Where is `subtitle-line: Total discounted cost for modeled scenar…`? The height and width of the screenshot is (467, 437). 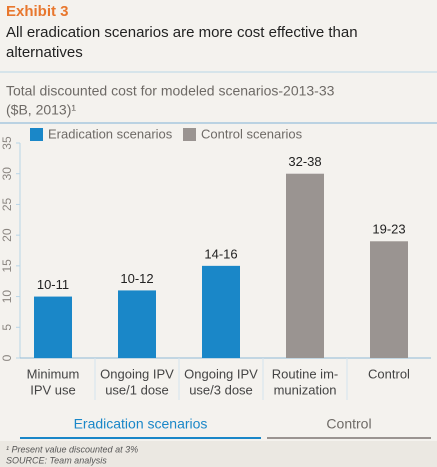
subtitle-line: Total discounted cost for modeled scenar… is located at coordinates (170, 91).